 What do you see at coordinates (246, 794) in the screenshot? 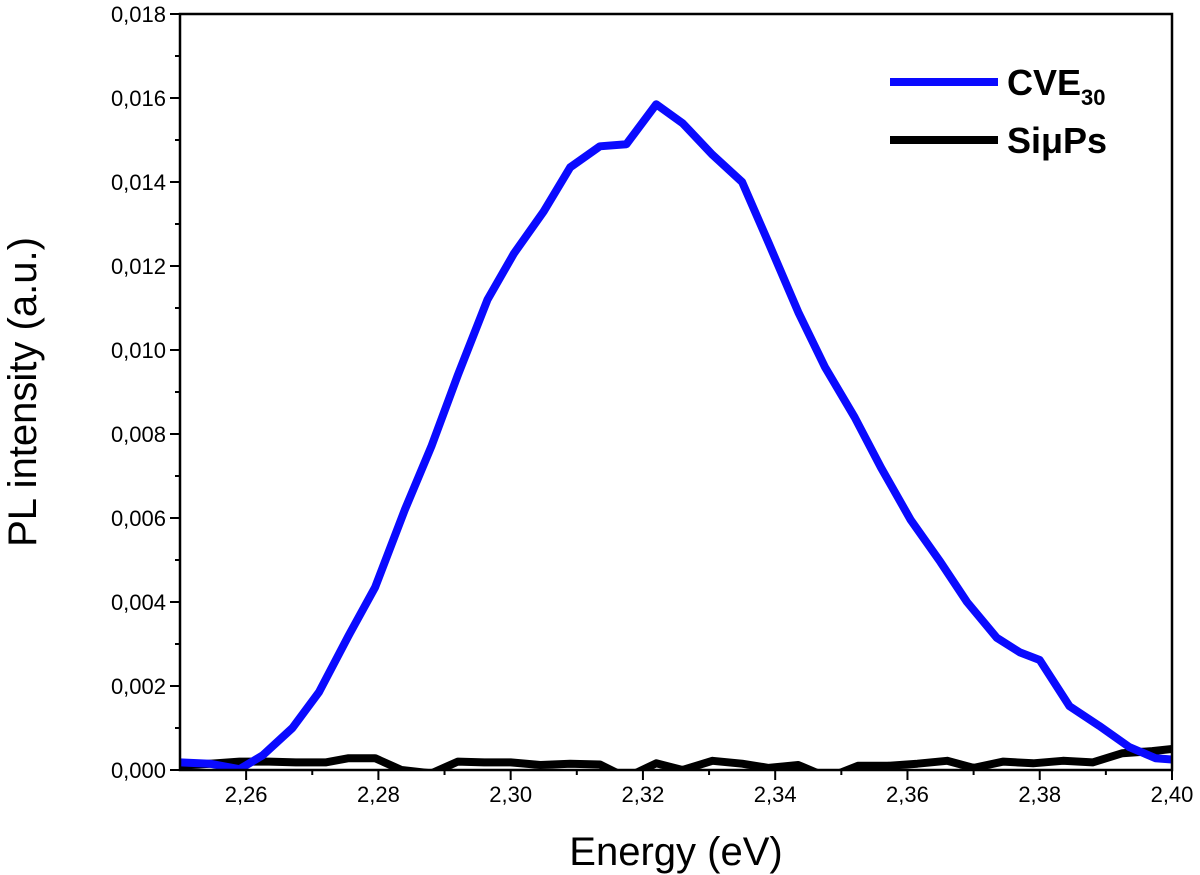
I see `x-tick-label: 2,26` at bounding box center [246, 794].